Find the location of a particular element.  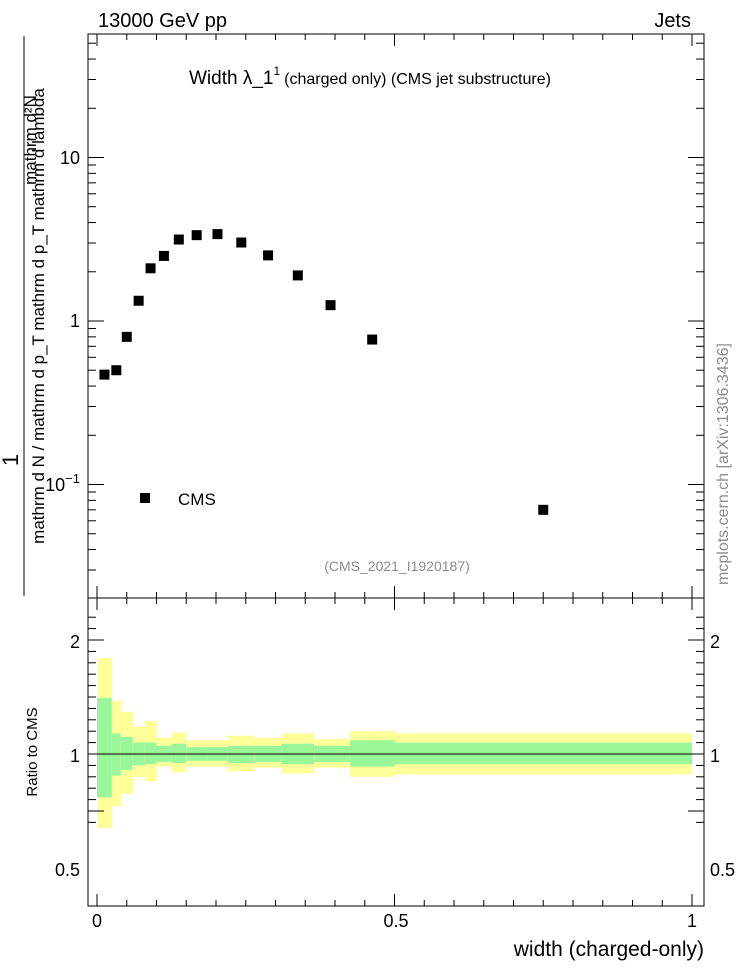

ratio-ytick-2-right: 2 is located at coordinates (715, 642).